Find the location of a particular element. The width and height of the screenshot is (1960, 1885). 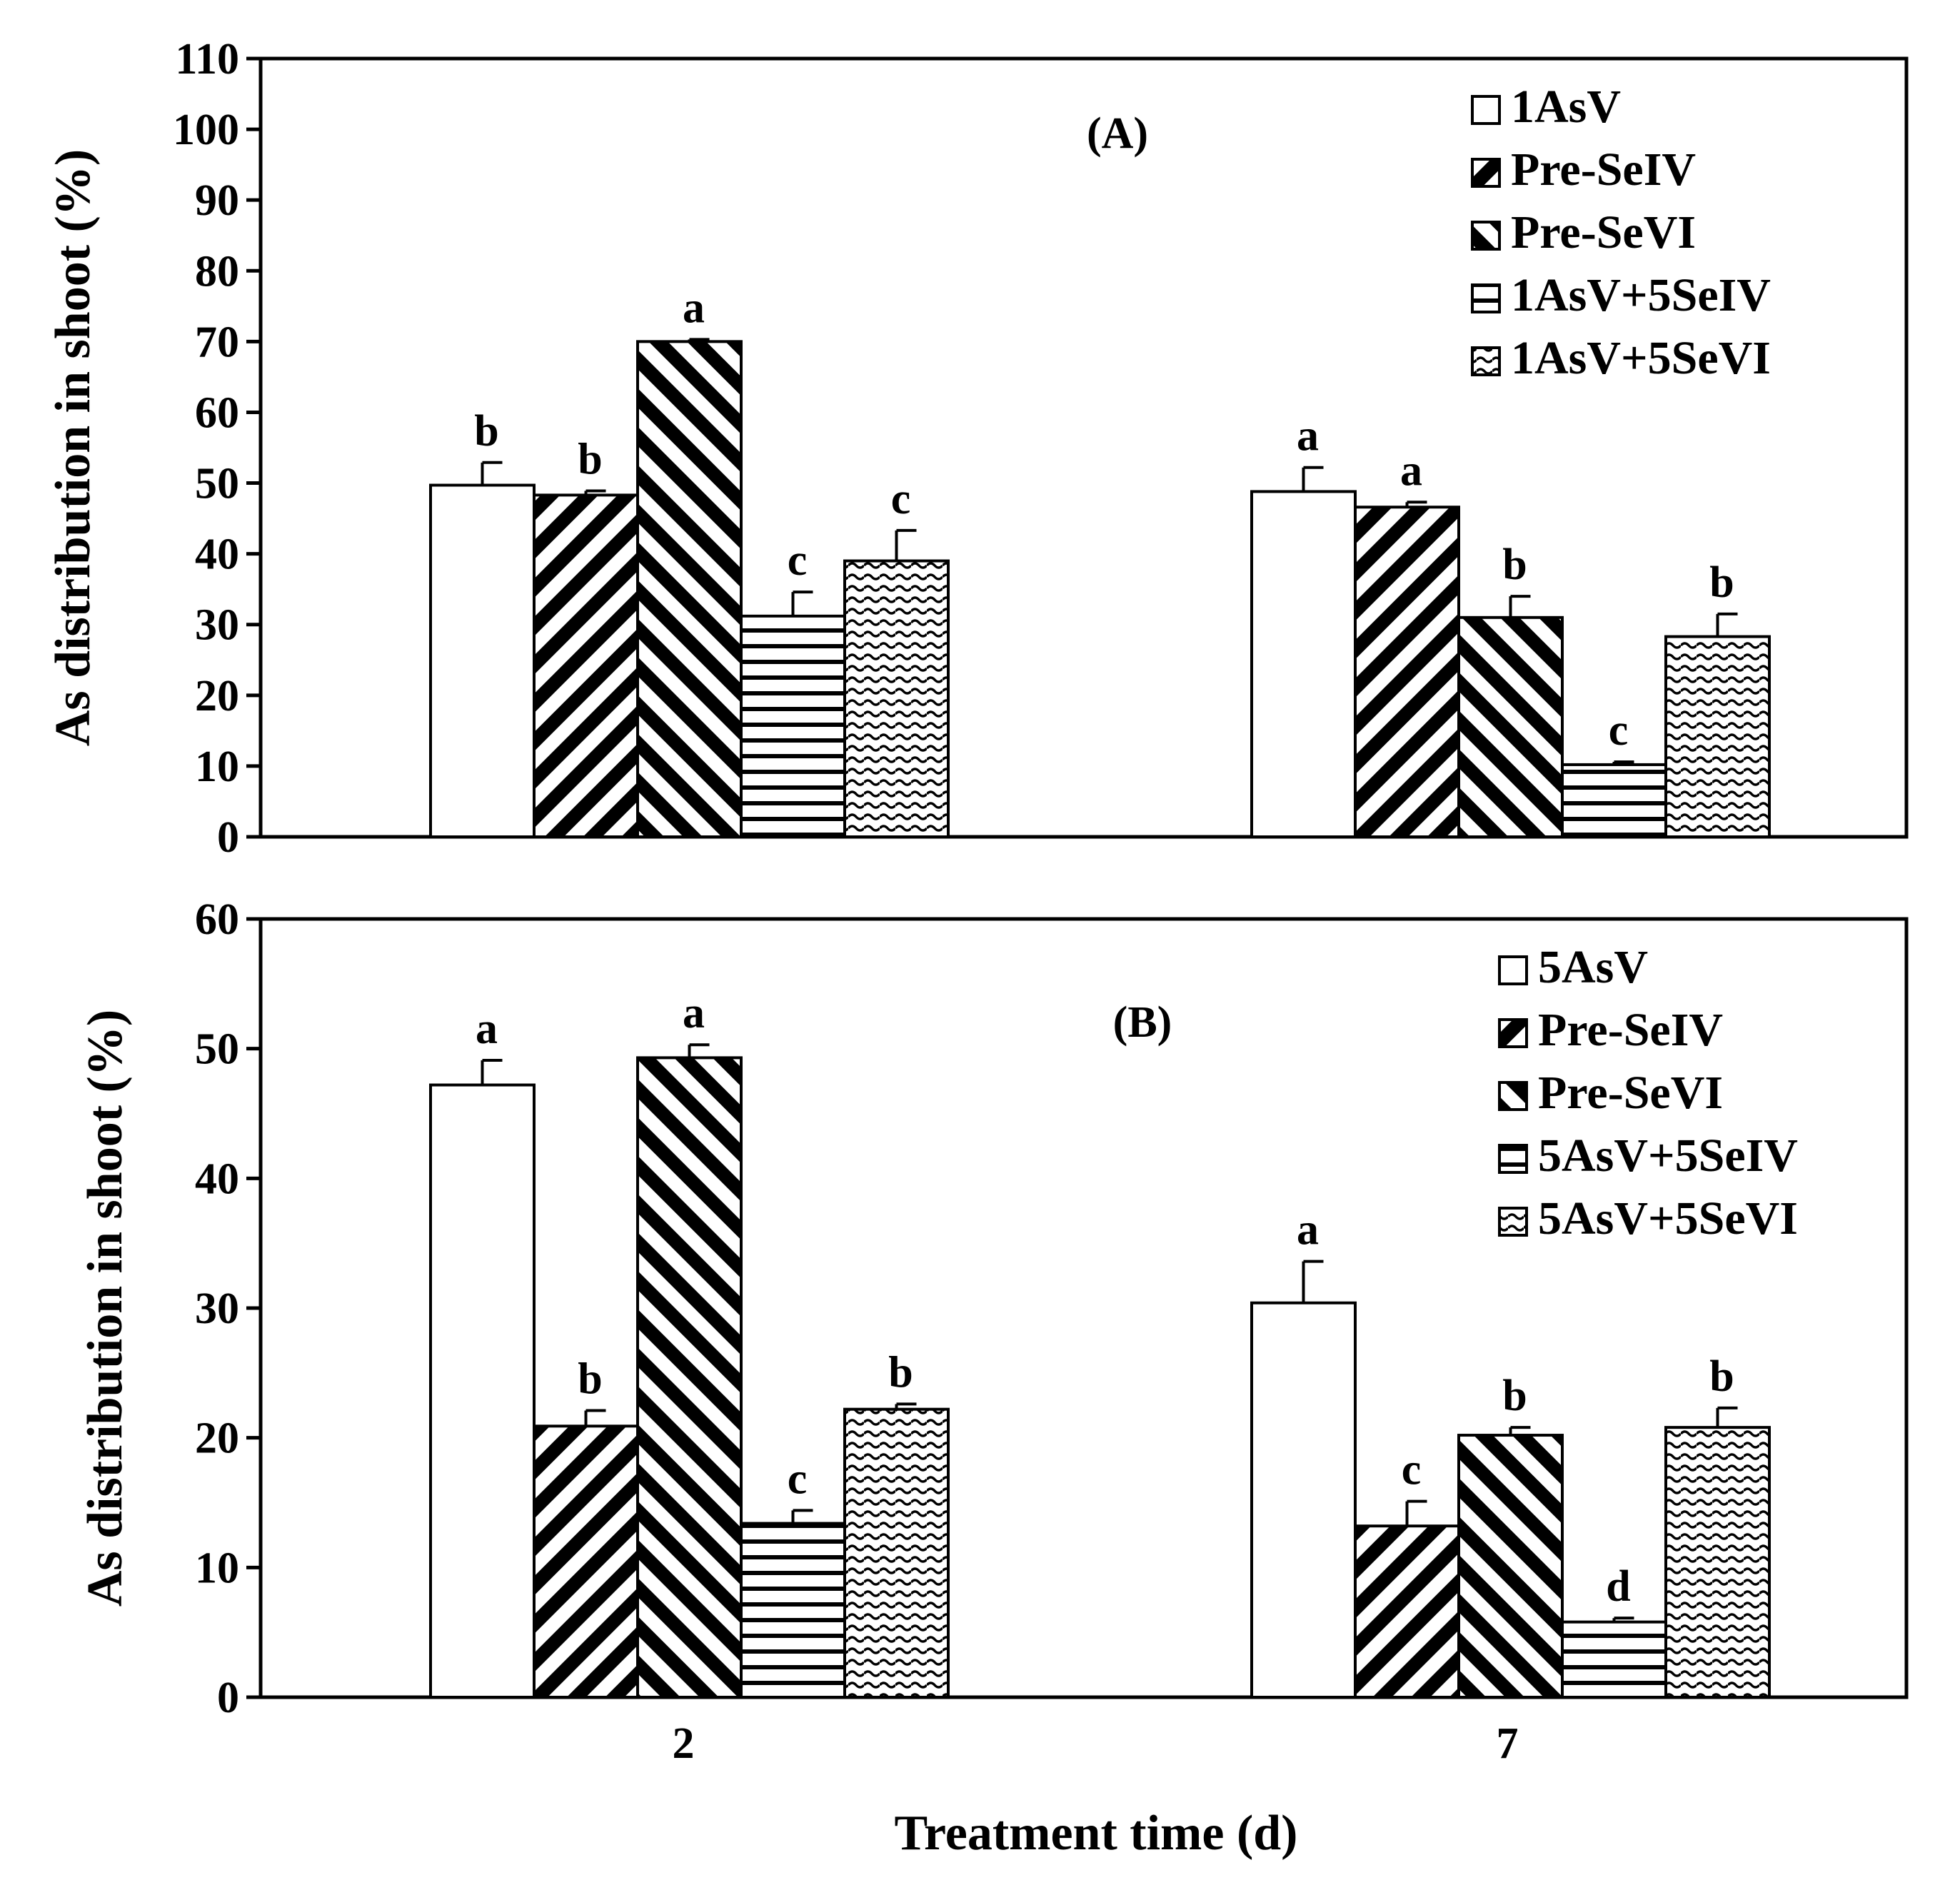

panel-b-legend: 5AsV Pre-SeIV Pre-SeVI 5AsV+5SeIV 5AsV+5SeVI is located at coordinates (1648, 1093).